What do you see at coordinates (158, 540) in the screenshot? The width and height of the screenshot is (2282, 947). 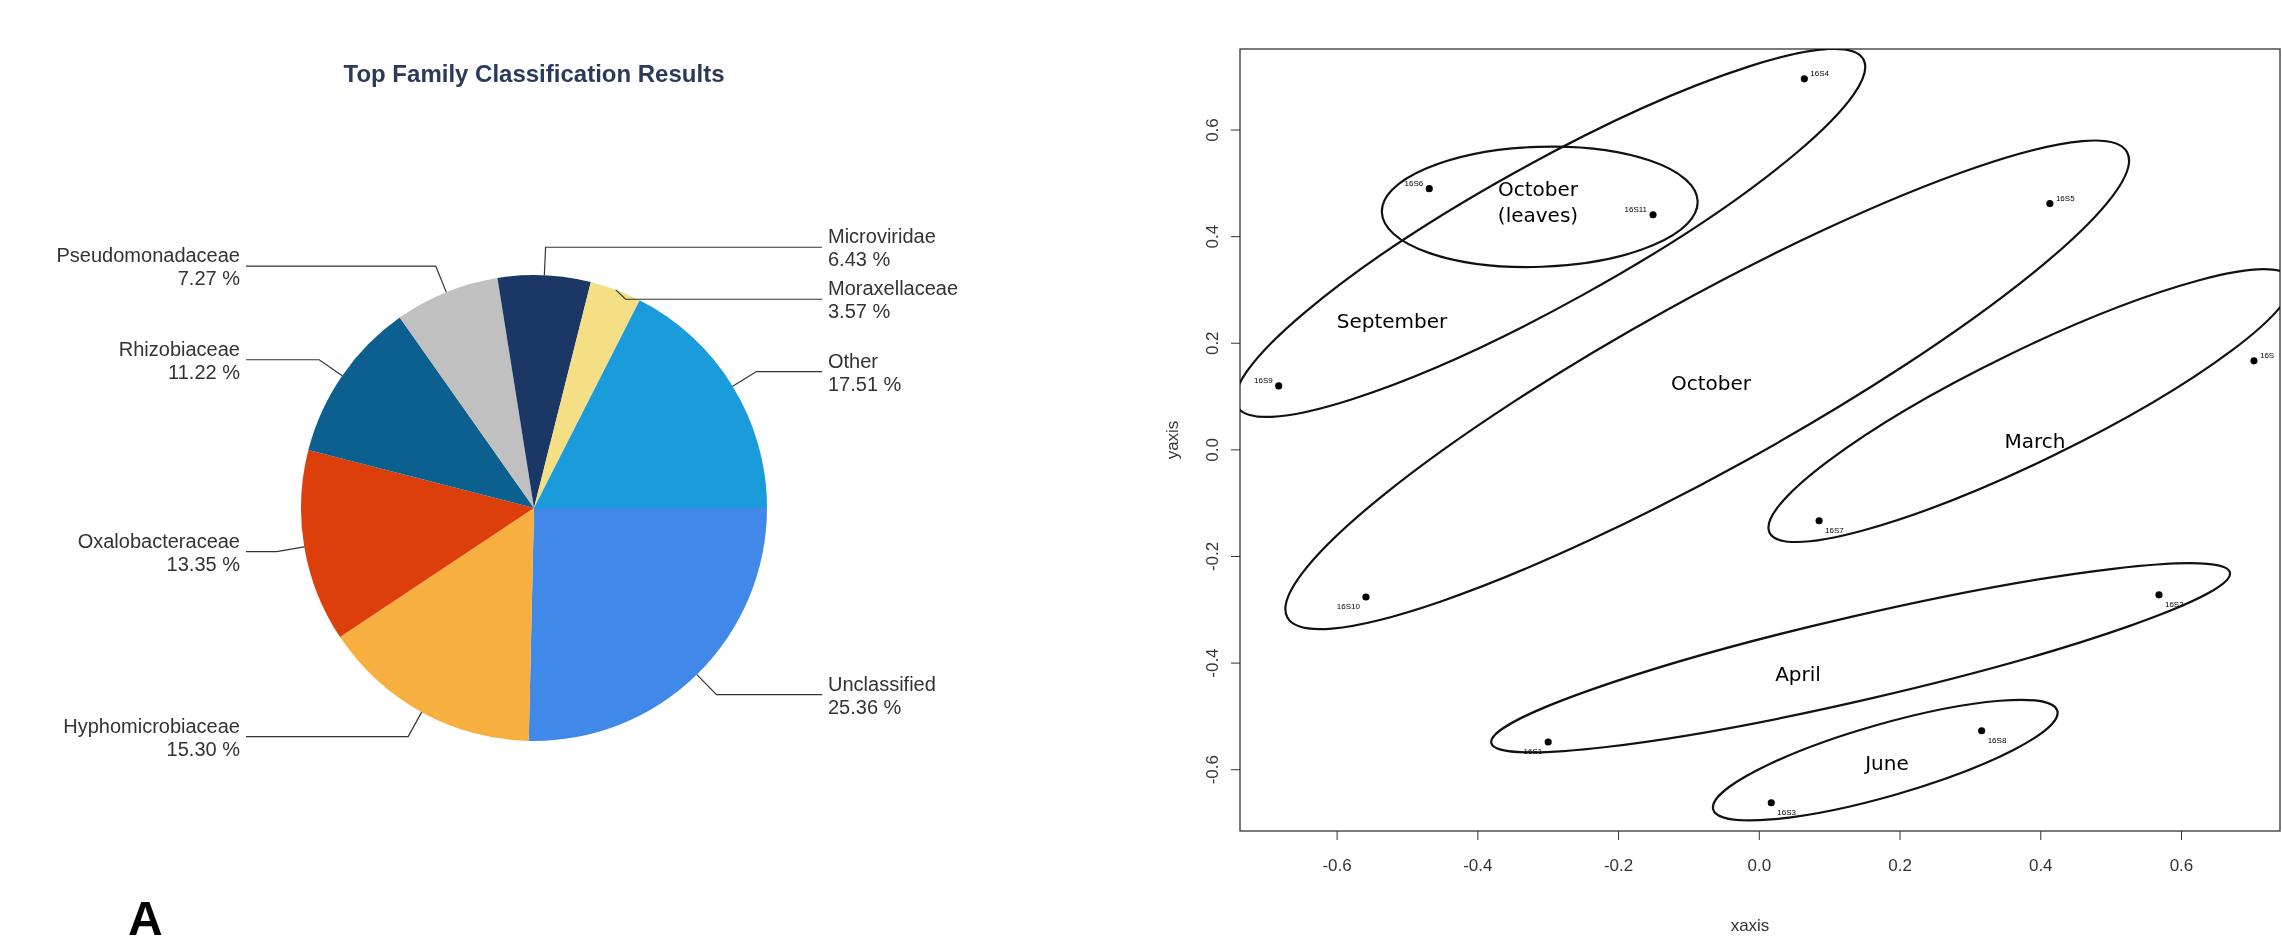 I see `slice-label: Oxalobacteraceae` at bounding box center [158, 540].